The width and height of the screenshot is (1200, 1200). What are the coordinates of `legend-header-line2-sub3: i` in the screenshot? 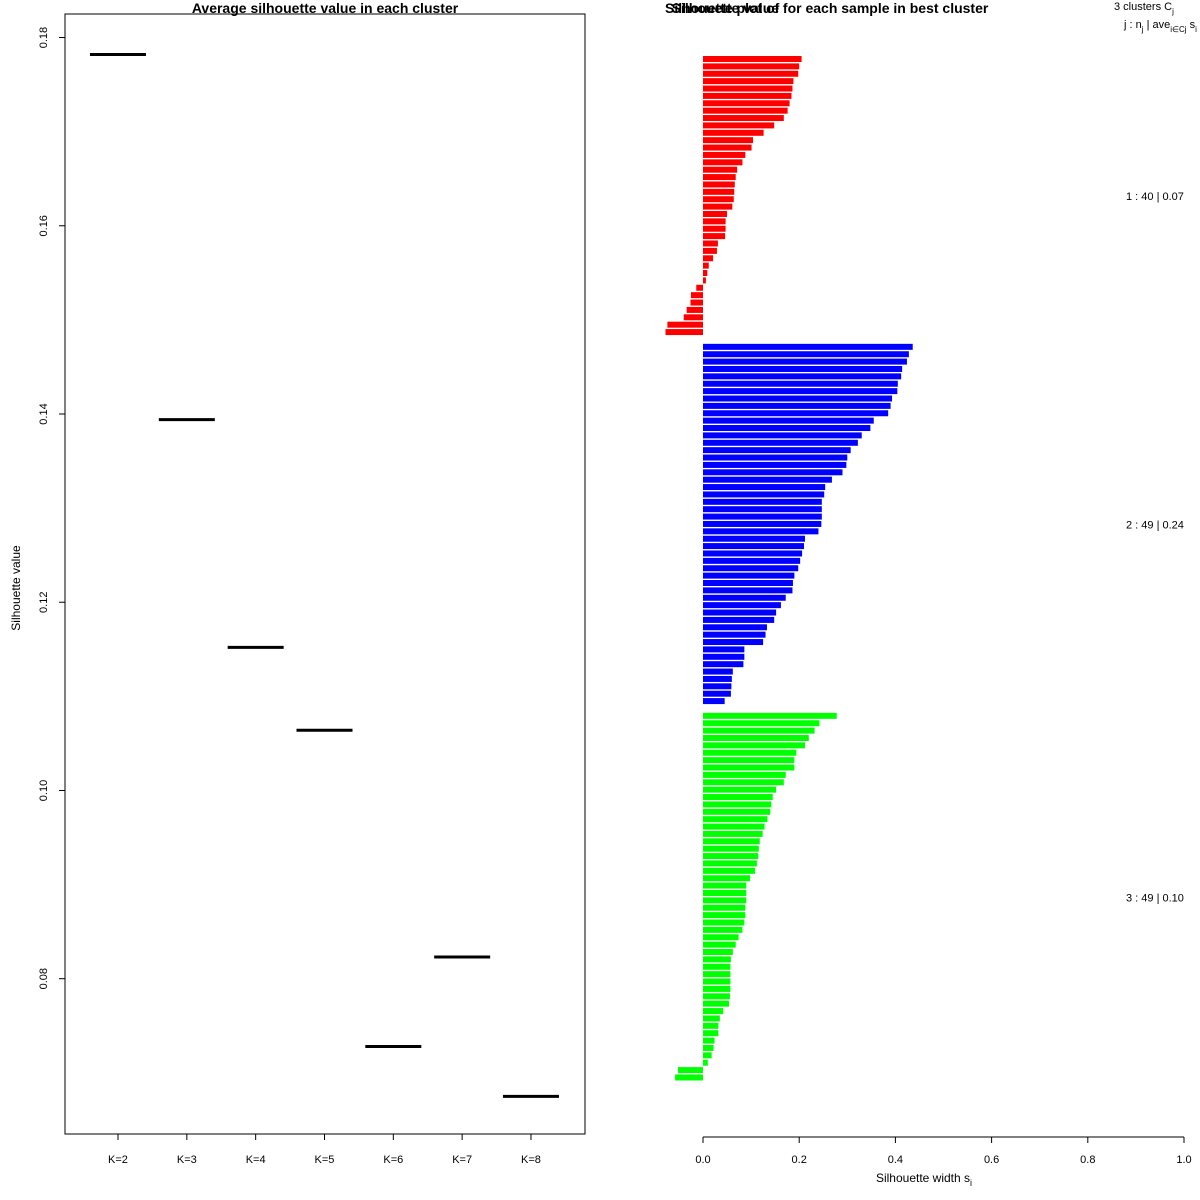 It's located at (1196, 29).